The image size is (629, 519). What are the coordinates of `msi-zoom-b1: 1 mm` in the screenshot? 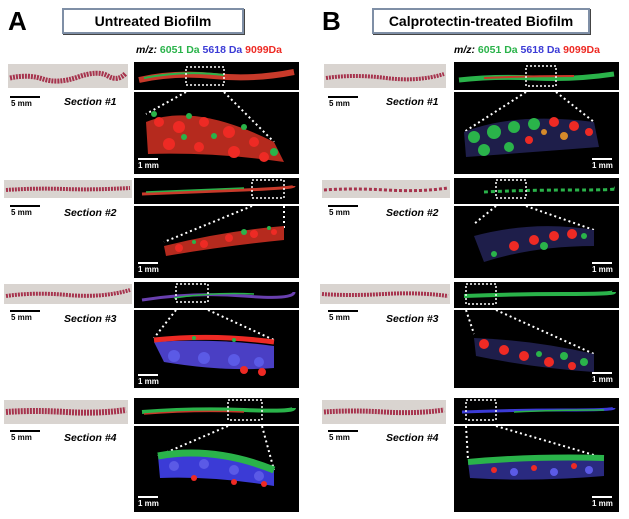 It's located at (536, 133).